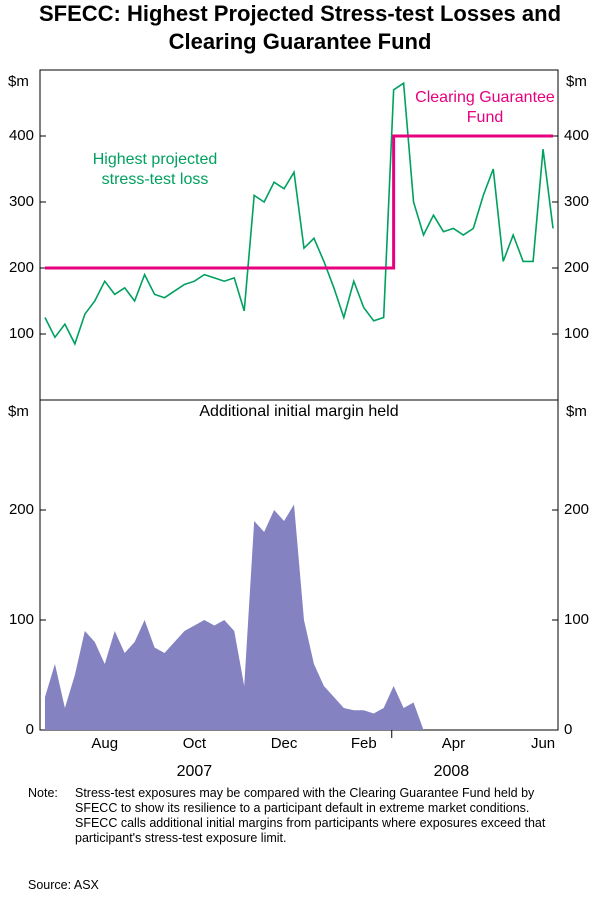 The height and width of the screenshot is (898, 600). What do you see at coordinates (299, 202) in the screenshot?
I see `series-line` at bounding box center [299, 202].